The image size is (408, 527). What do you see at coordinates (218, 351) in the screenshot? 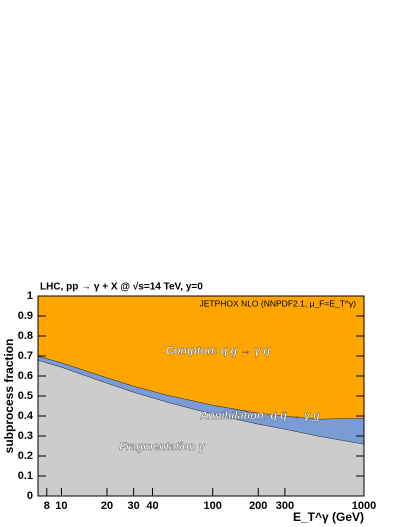
I see `annotation: Compton: q g → γ q` at bounding box center [218, 351].